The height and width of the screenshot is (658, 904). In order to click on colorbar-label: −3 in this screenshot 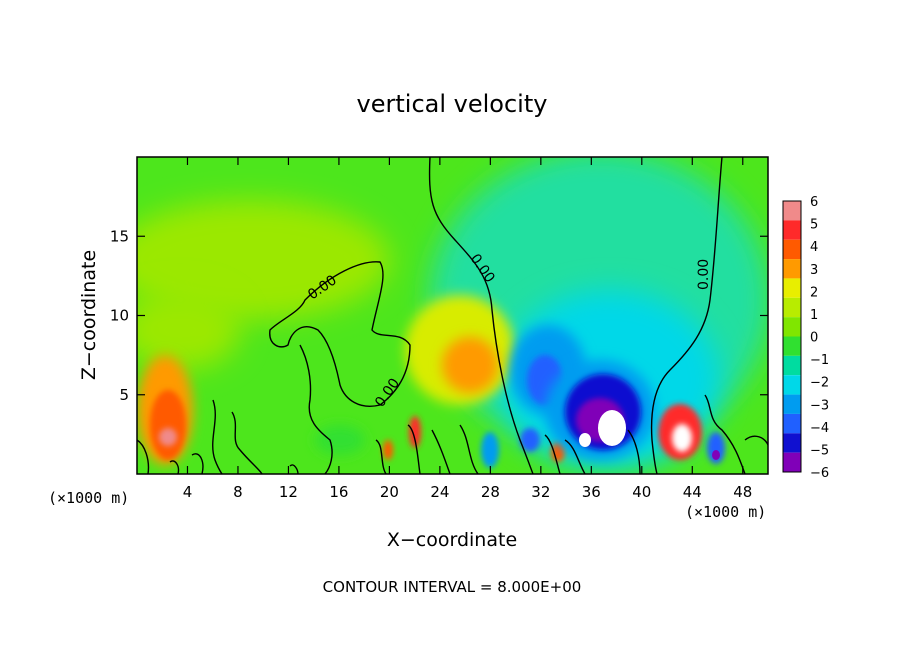, I will do `click(819, 405)`.